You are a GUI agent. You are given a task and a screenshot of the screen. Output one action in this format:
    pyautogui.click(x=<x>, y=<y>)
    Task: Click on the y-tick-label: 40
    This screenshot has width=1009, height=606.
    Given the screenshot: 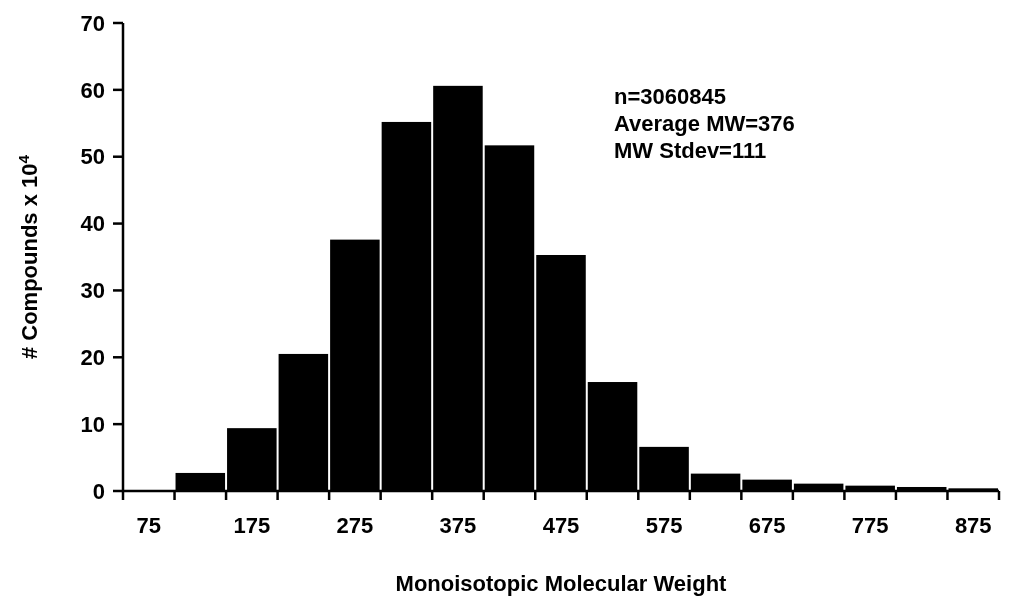 What is the action you would take?
    pyautogui.click(x=92, y=224)
    